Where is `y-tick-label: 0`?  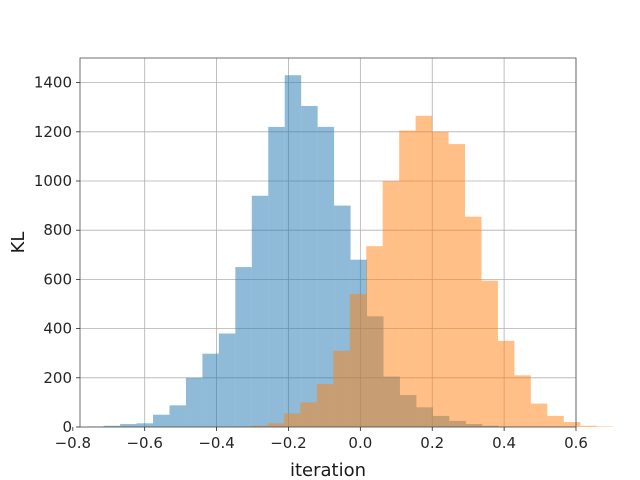
y-tick-label: 0 is located at coordinates (67, 427).